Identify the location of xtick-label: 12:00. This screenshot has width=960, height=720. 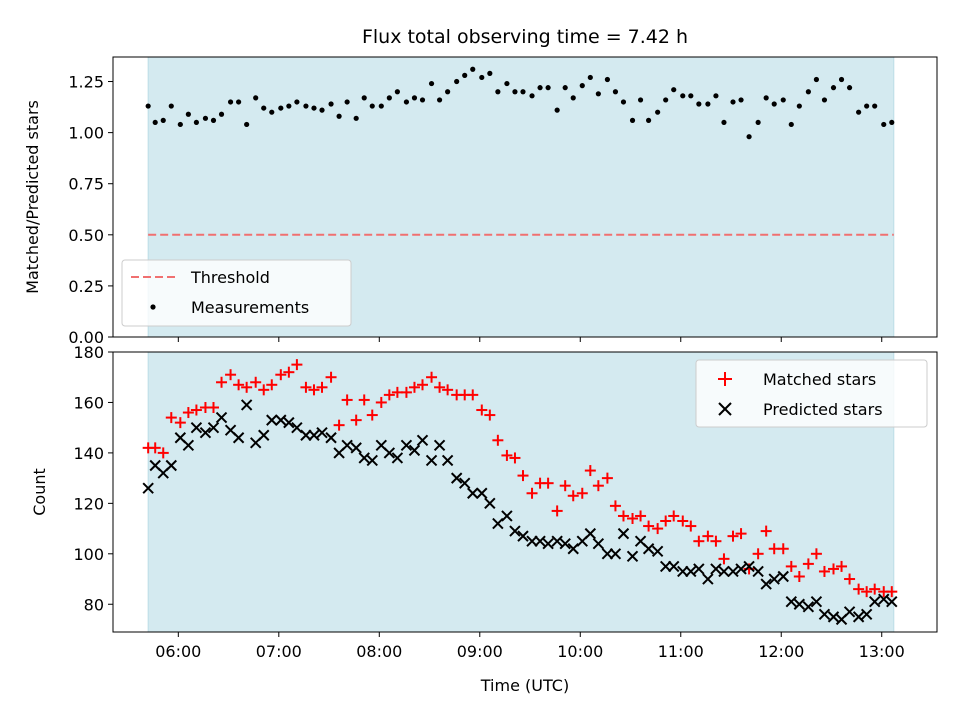
(781, 651).